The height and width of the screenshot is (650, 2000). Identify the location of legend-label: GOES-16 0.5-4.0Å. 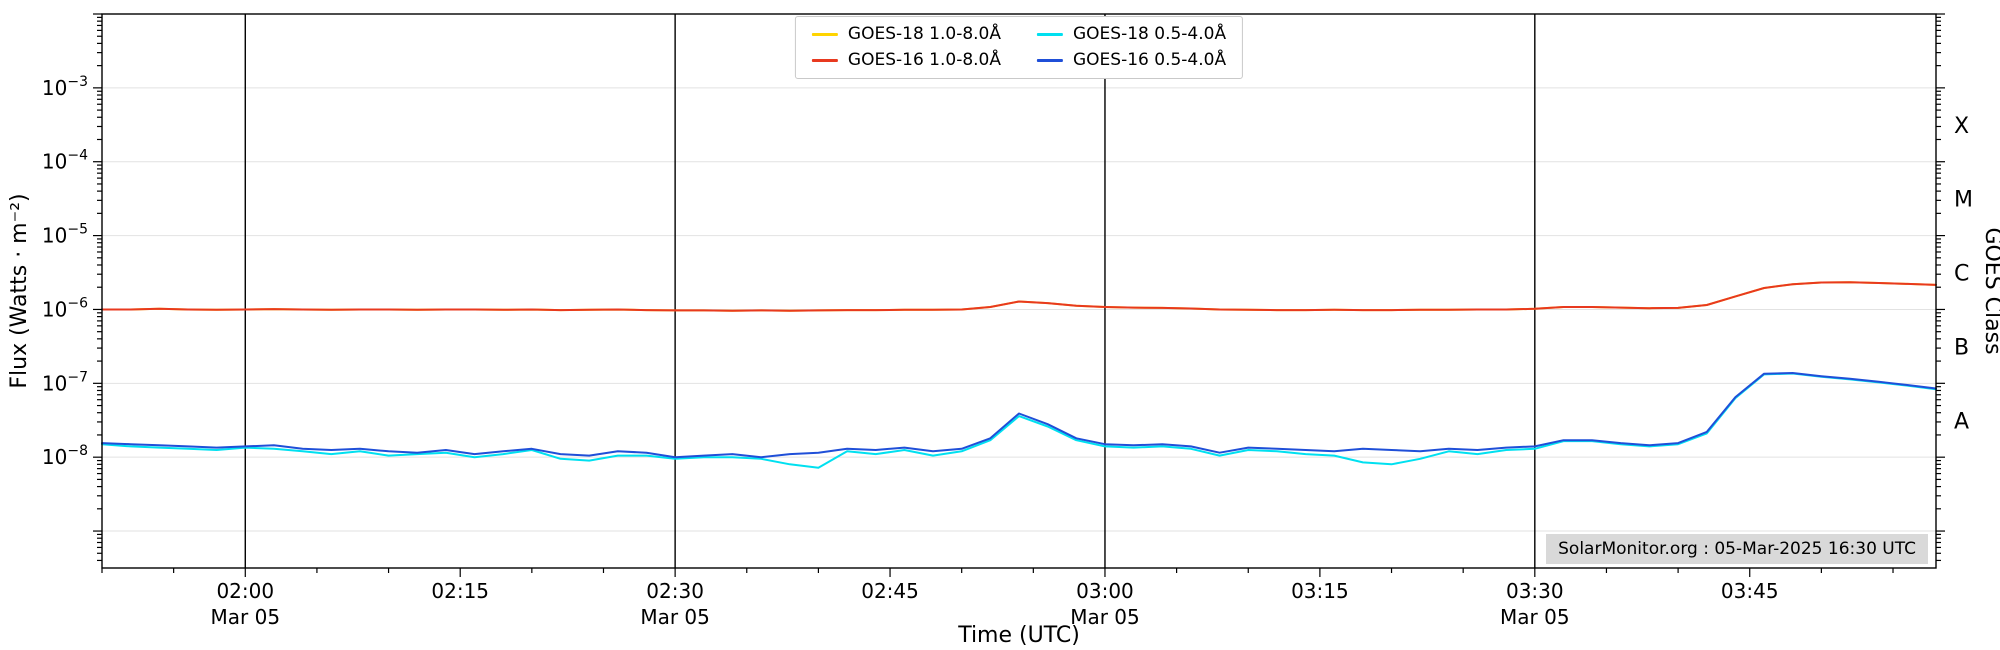
(1150, 59).